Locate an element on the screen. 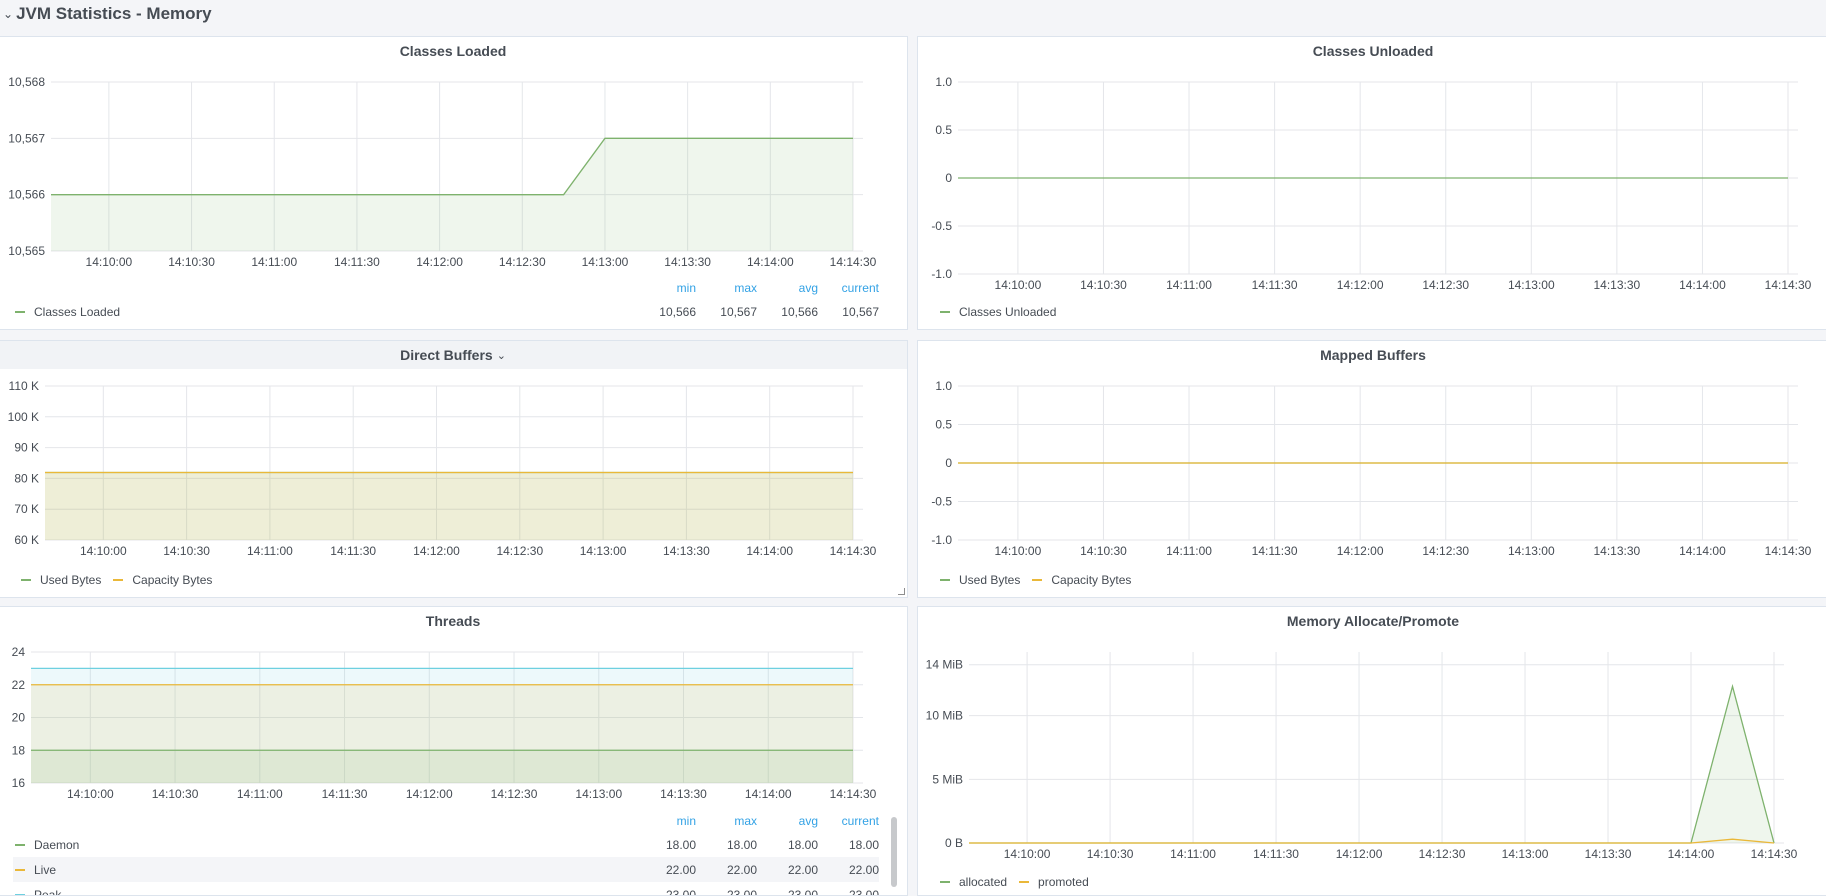 This screenshot has height=896, width=1826. series-line is located at coordinates (1371, 764).